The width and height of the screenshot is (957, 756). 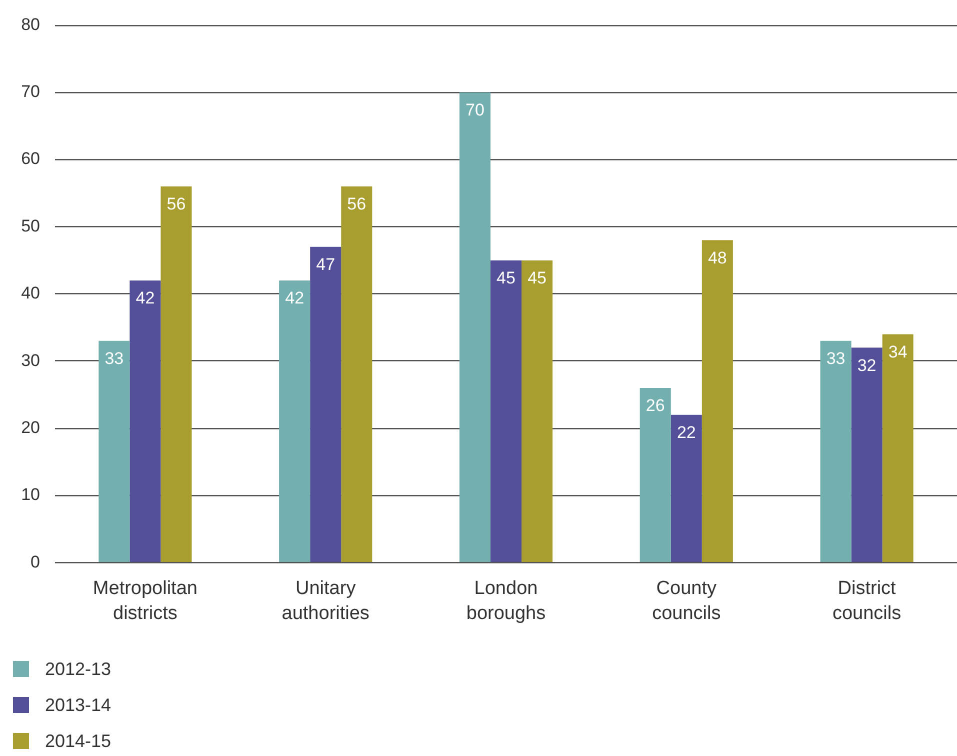 I want to click on y-tick-label: 60, so click(x=30, y=158).